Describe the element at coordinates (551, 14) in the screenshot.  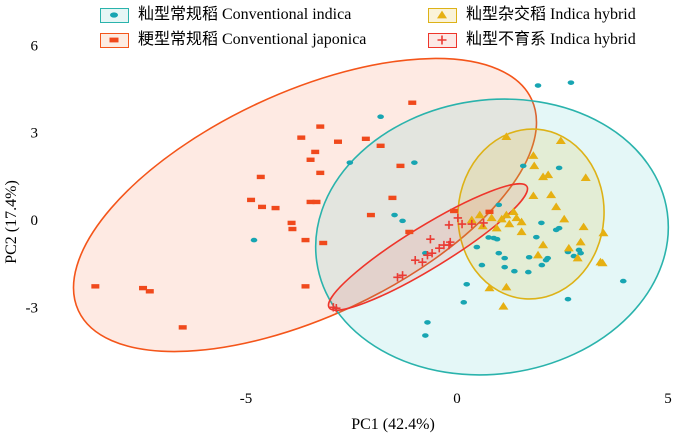
I see `legend-label: 籼型杂交稻 Indica hybrid` at that location.